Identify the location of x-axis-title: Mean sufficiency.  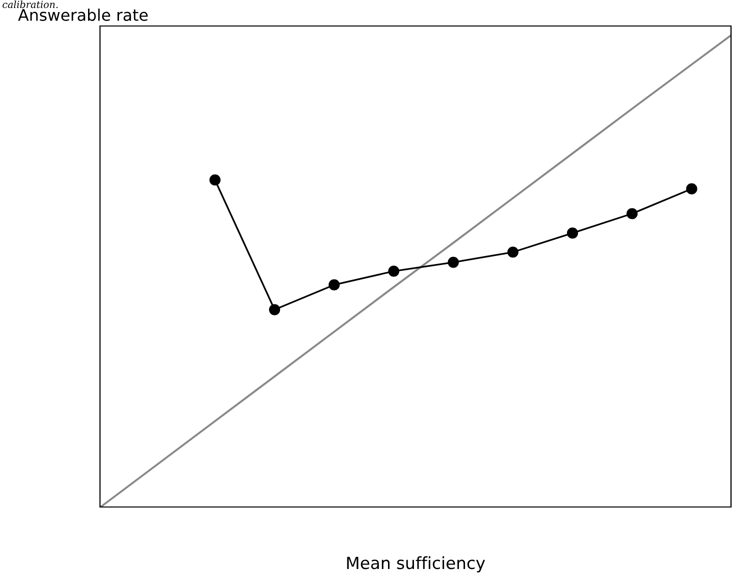
(416, 564).